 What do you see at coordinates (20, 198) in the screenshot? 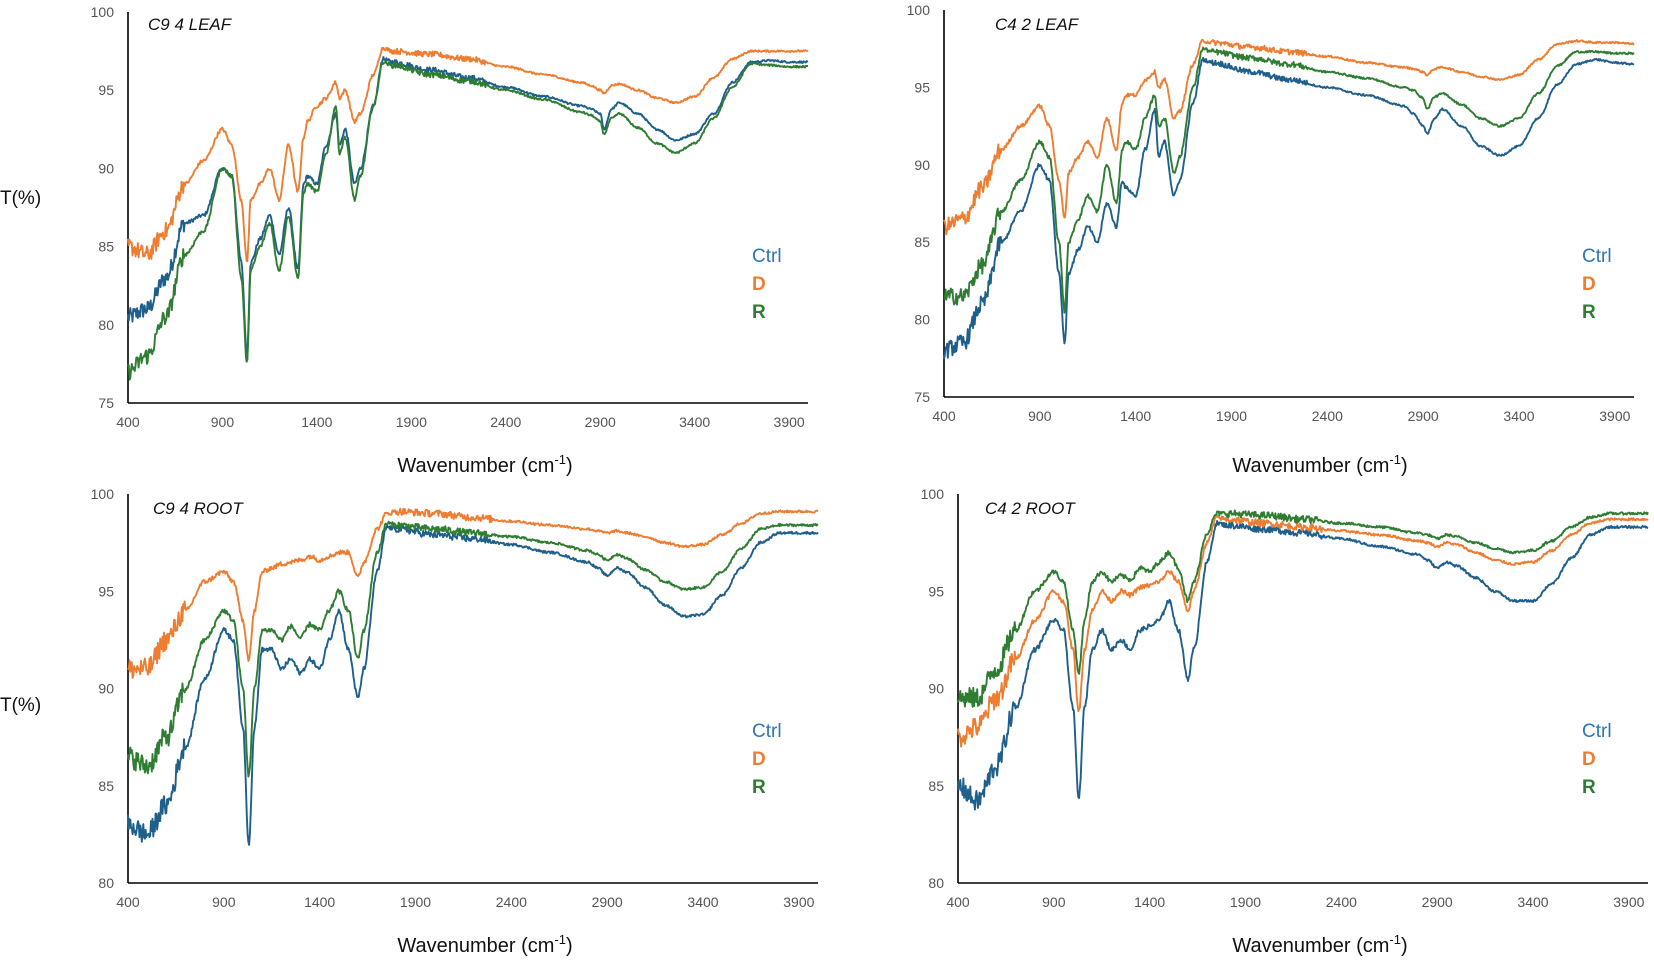
I see `y-axis-label-top: T(%)` at bounding box center [20, 198].